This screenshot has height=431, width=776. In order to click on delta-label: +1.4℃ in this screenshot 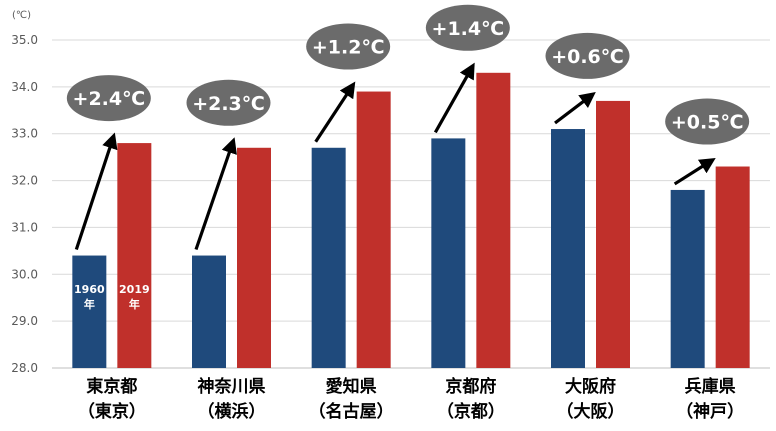, I will do `click(468, 29)`.